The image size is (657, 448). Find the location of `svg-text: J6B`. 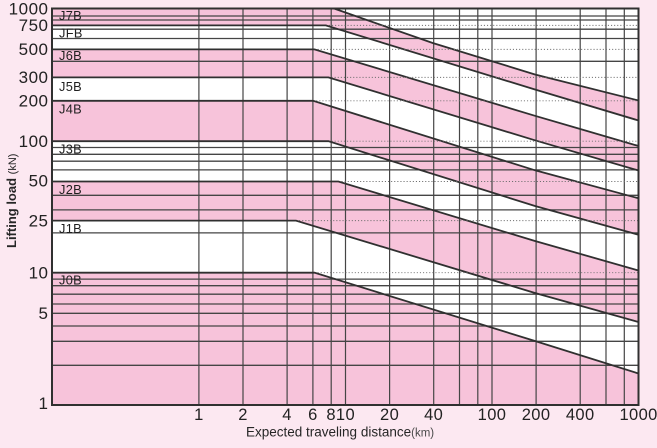

svg-text: J6B is located at coordinates (70, 55).